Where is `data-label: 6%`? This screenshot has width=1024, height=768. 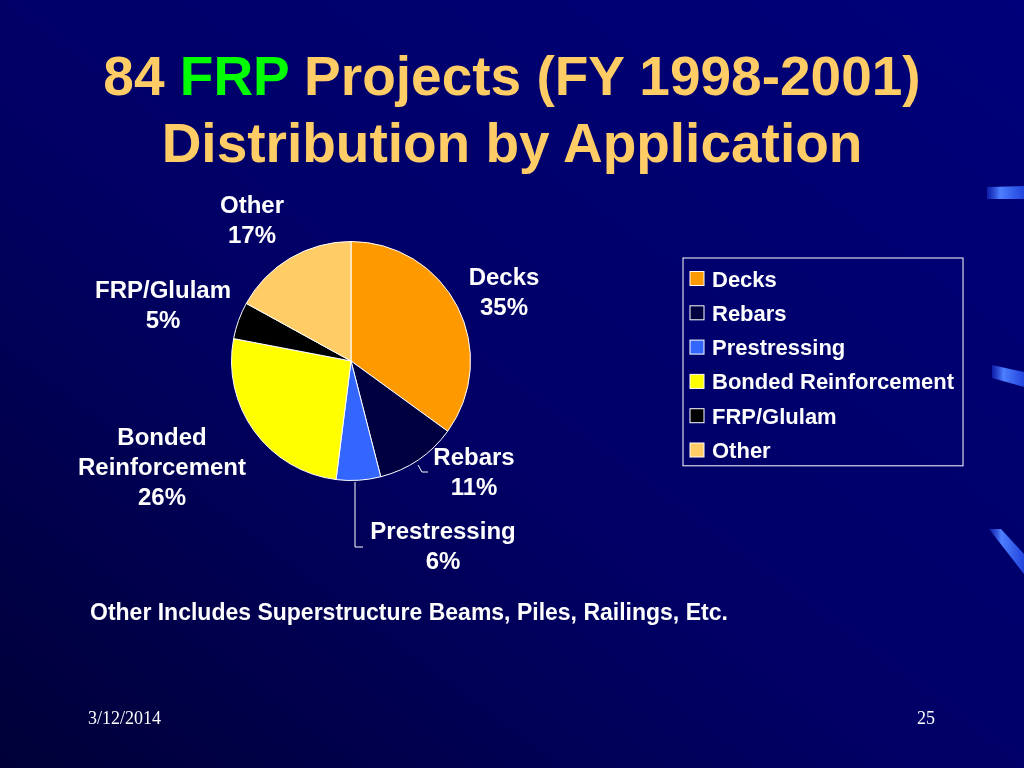
data-label: 6% is located at coordinates (443, 560).